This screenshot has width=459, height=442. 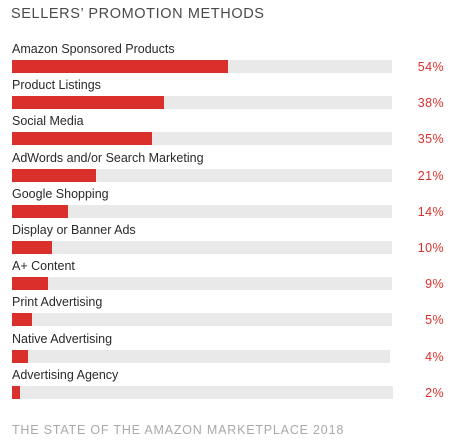 What do you see at coordinates (62, 338) in the screenshot?
I see `category-label: Native Advertising` at bounding box center [62, 338].